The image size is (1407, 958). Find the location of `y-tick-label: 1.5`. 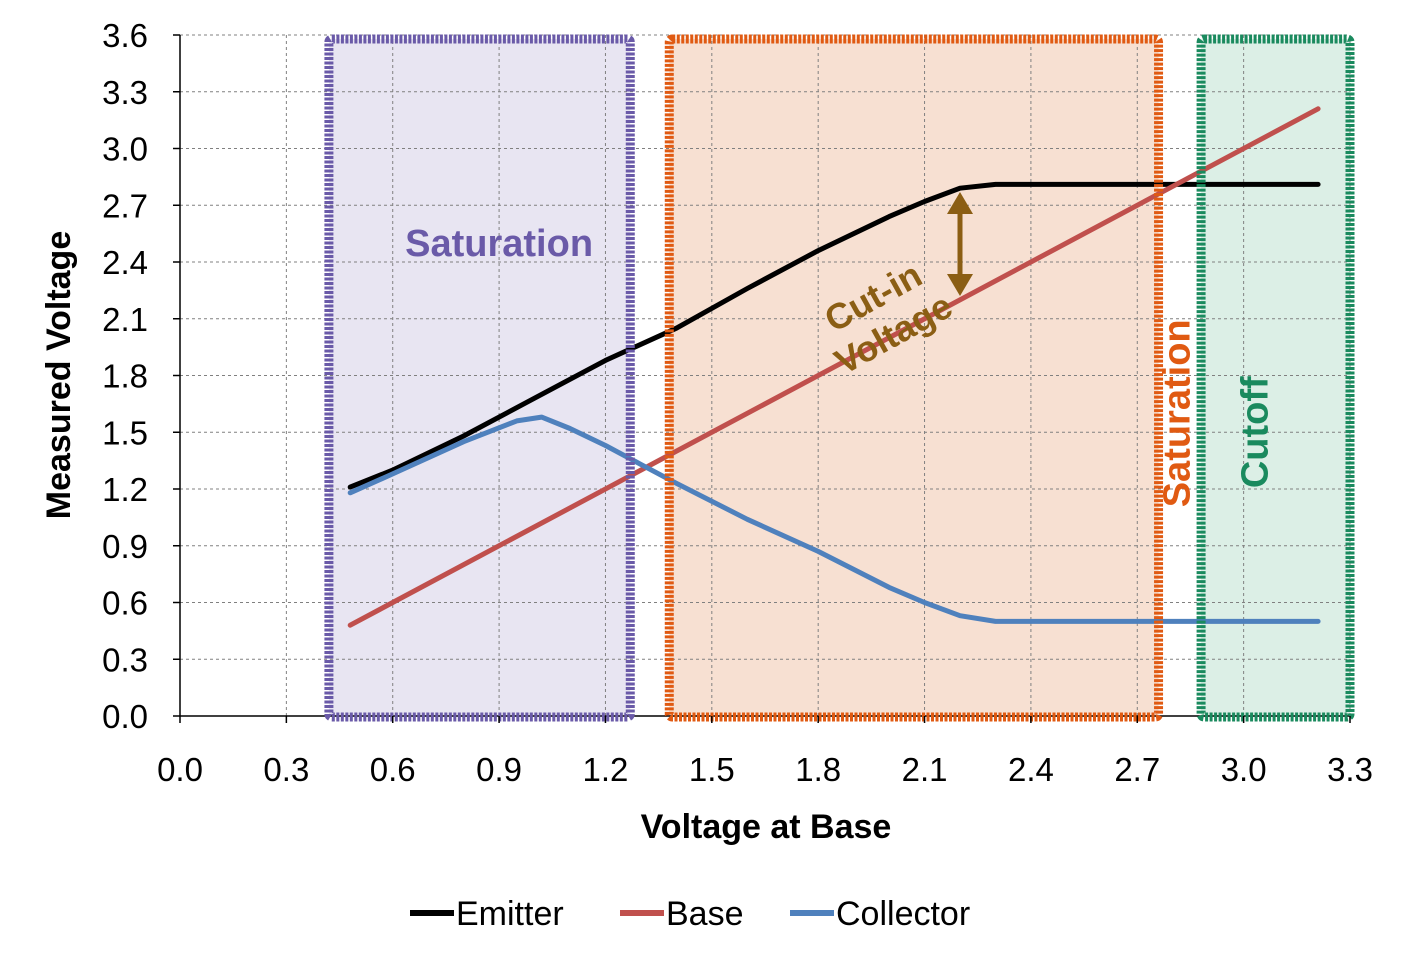

y-tick-label: 1.5 is located at coordinates (125, 432).